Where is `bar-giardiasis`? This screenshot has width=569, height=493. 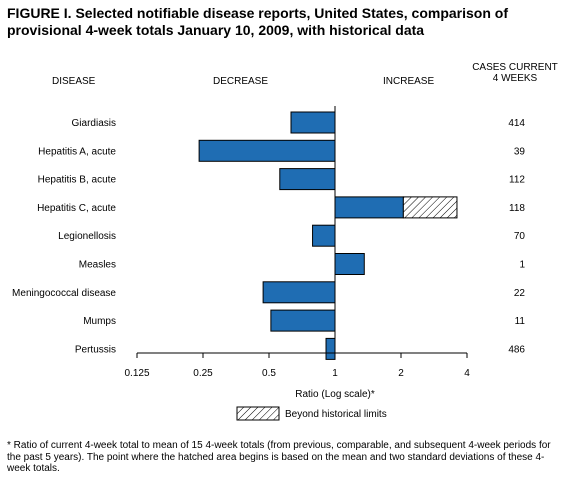
bar-giardiasis is located at coordinates (313, 122).